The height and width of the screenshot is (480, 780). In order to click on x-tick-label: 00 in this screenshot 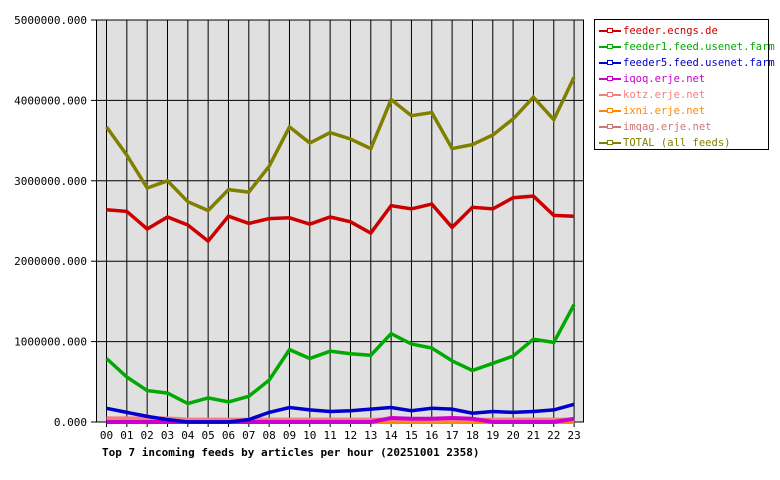, I will do `click(106, 435)`.